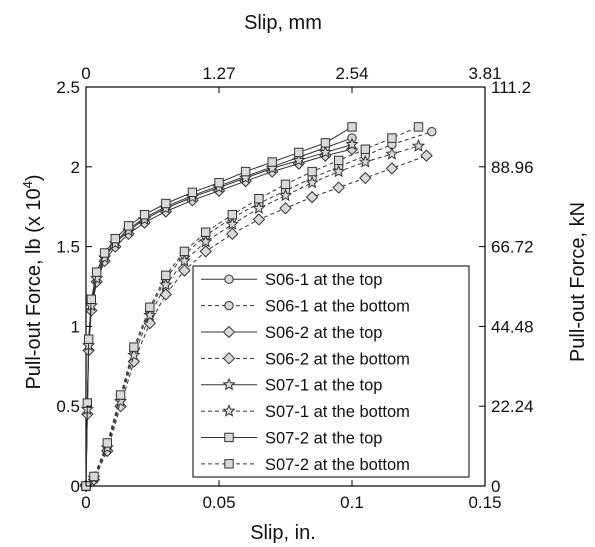  I want to click on legend-label-6: S07-2 at the top, so click(323, 438).